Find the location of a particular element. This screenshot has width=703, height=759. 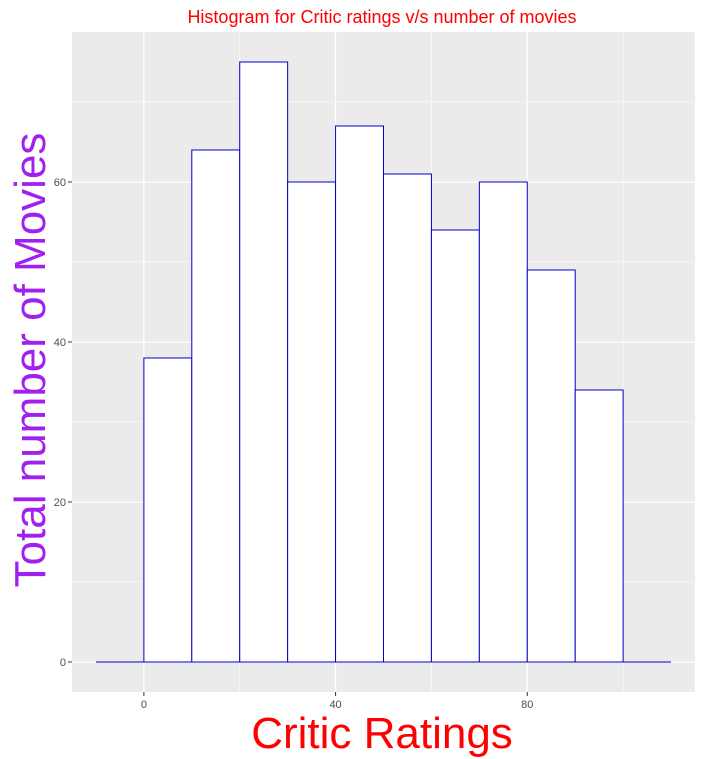

y-axis: 0 20 40 60 is located at coordinates (63, 423).